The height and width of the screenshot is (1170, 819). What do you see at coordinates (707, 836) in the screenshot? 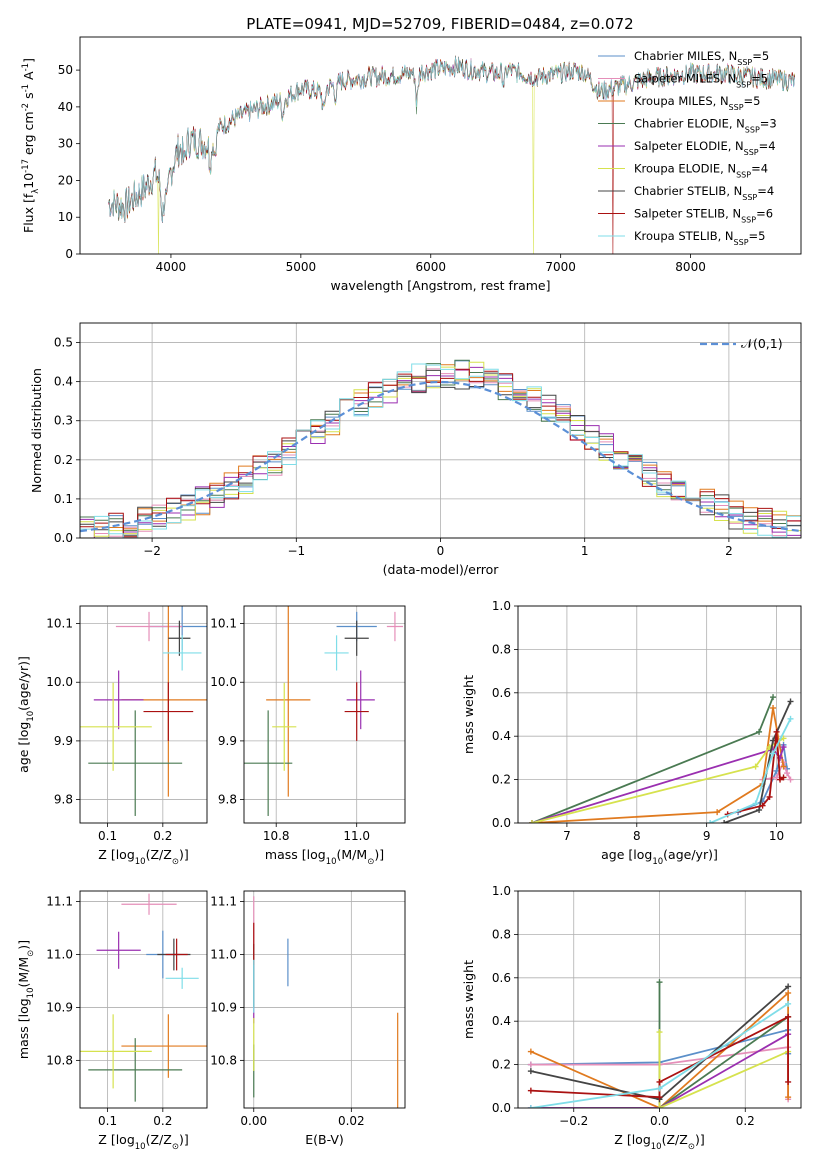
I see `x-tick-label: 9` at bounding box center [707, 836].